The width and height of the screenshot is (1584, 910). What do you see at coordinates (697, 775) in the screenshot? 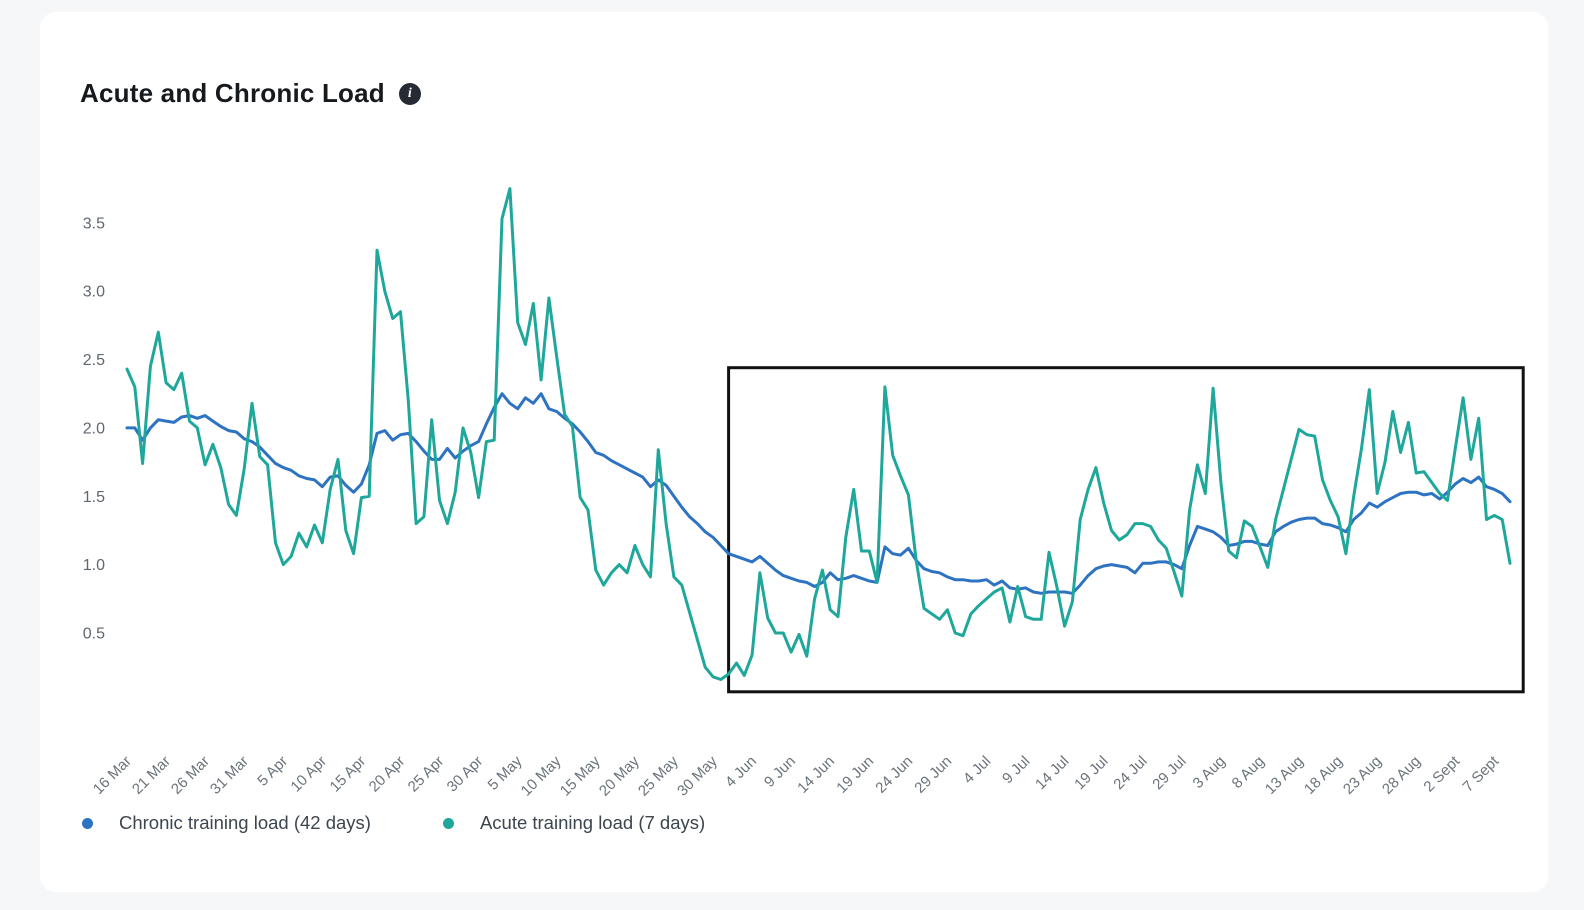
I see `x-tick-label: 30 May` at bounding box center [697, 775].